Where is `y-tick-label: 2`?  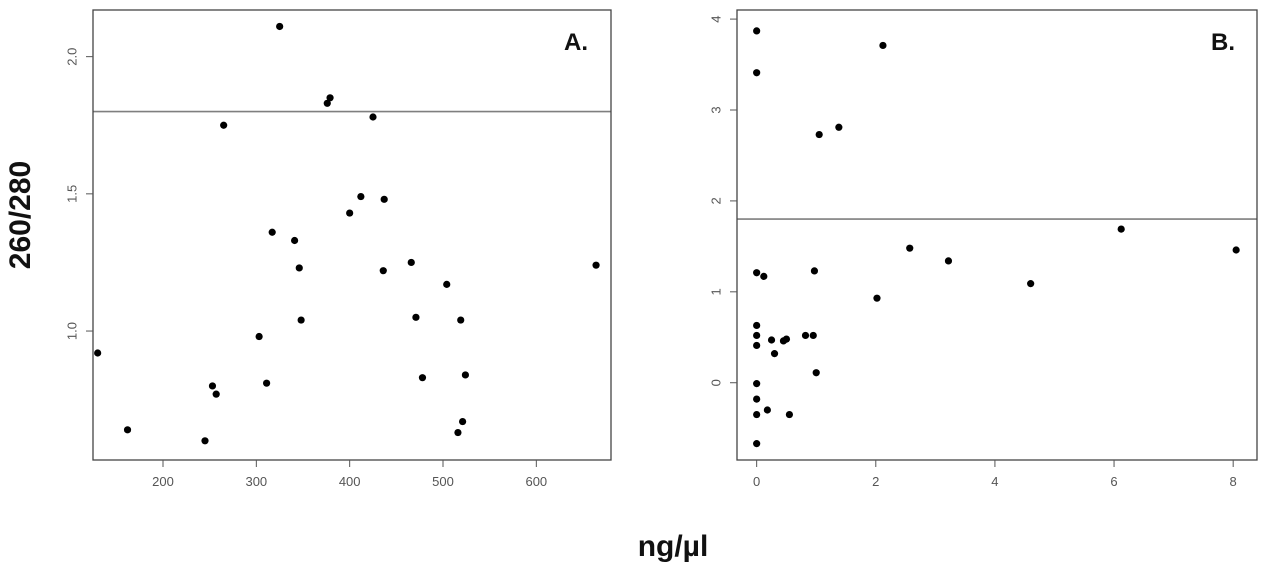
y-tick-label: 2 is located at coordinates (716, 200).